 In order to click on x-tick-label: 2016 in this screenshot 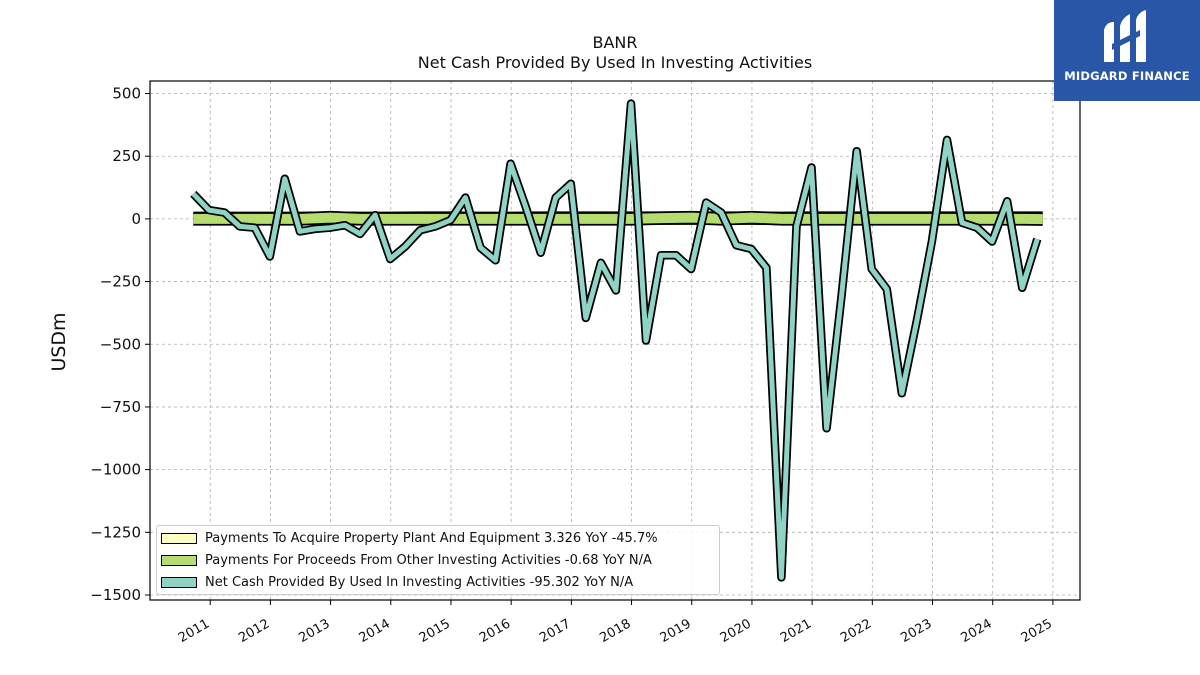, I will do `click(495, 631)`.